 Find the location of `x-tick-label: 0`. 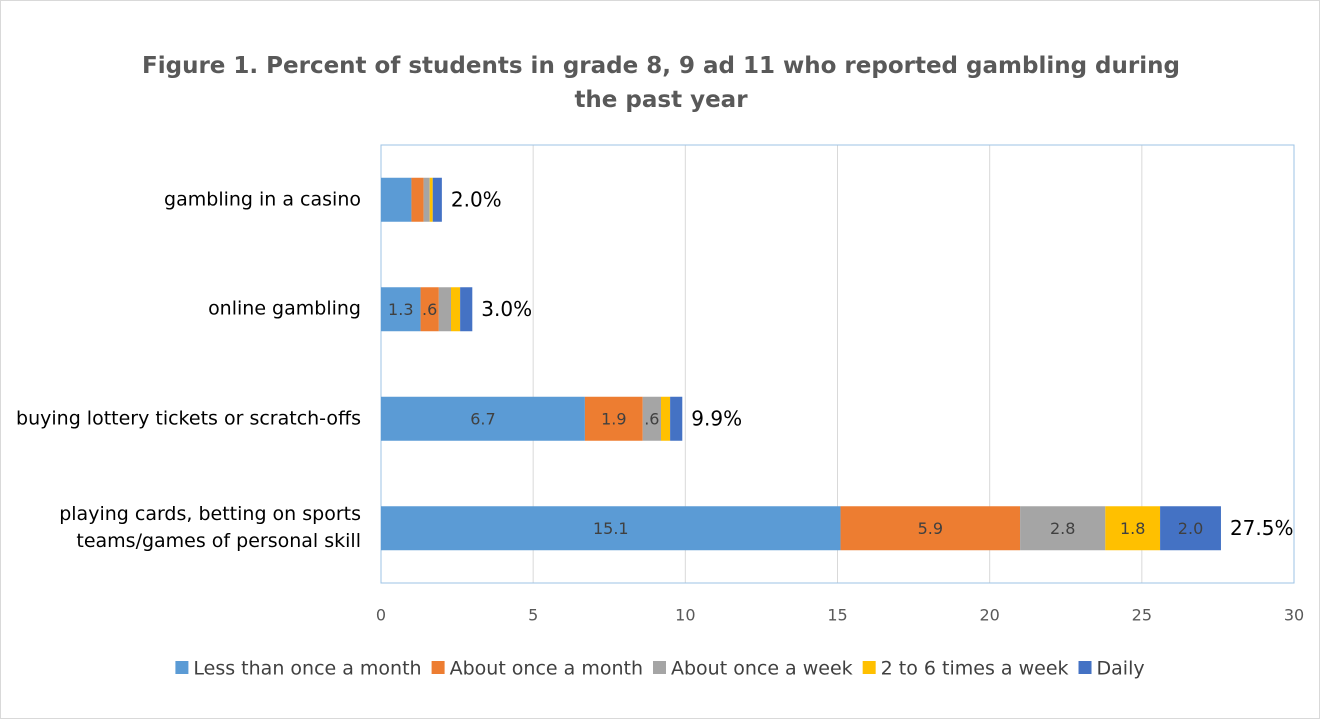

x-tick-label: 0 is located at coordinates (381, 615).